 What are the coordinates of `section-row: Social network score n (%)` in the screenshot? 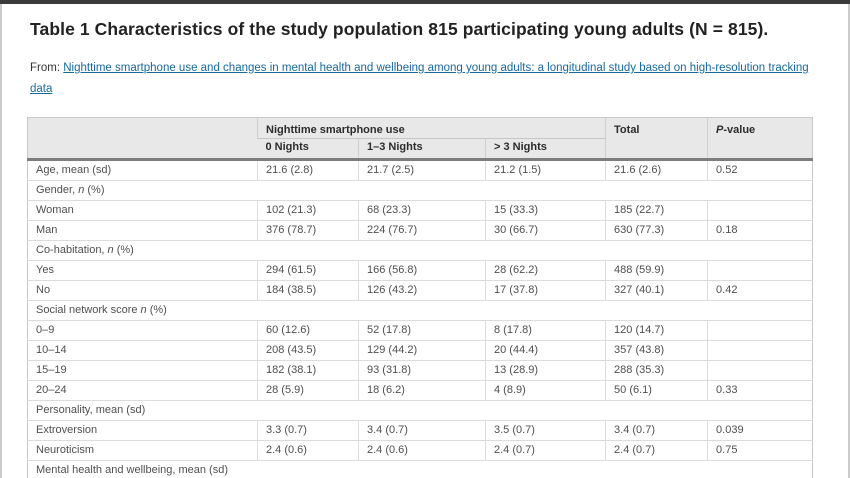 It's located at (420, 310).